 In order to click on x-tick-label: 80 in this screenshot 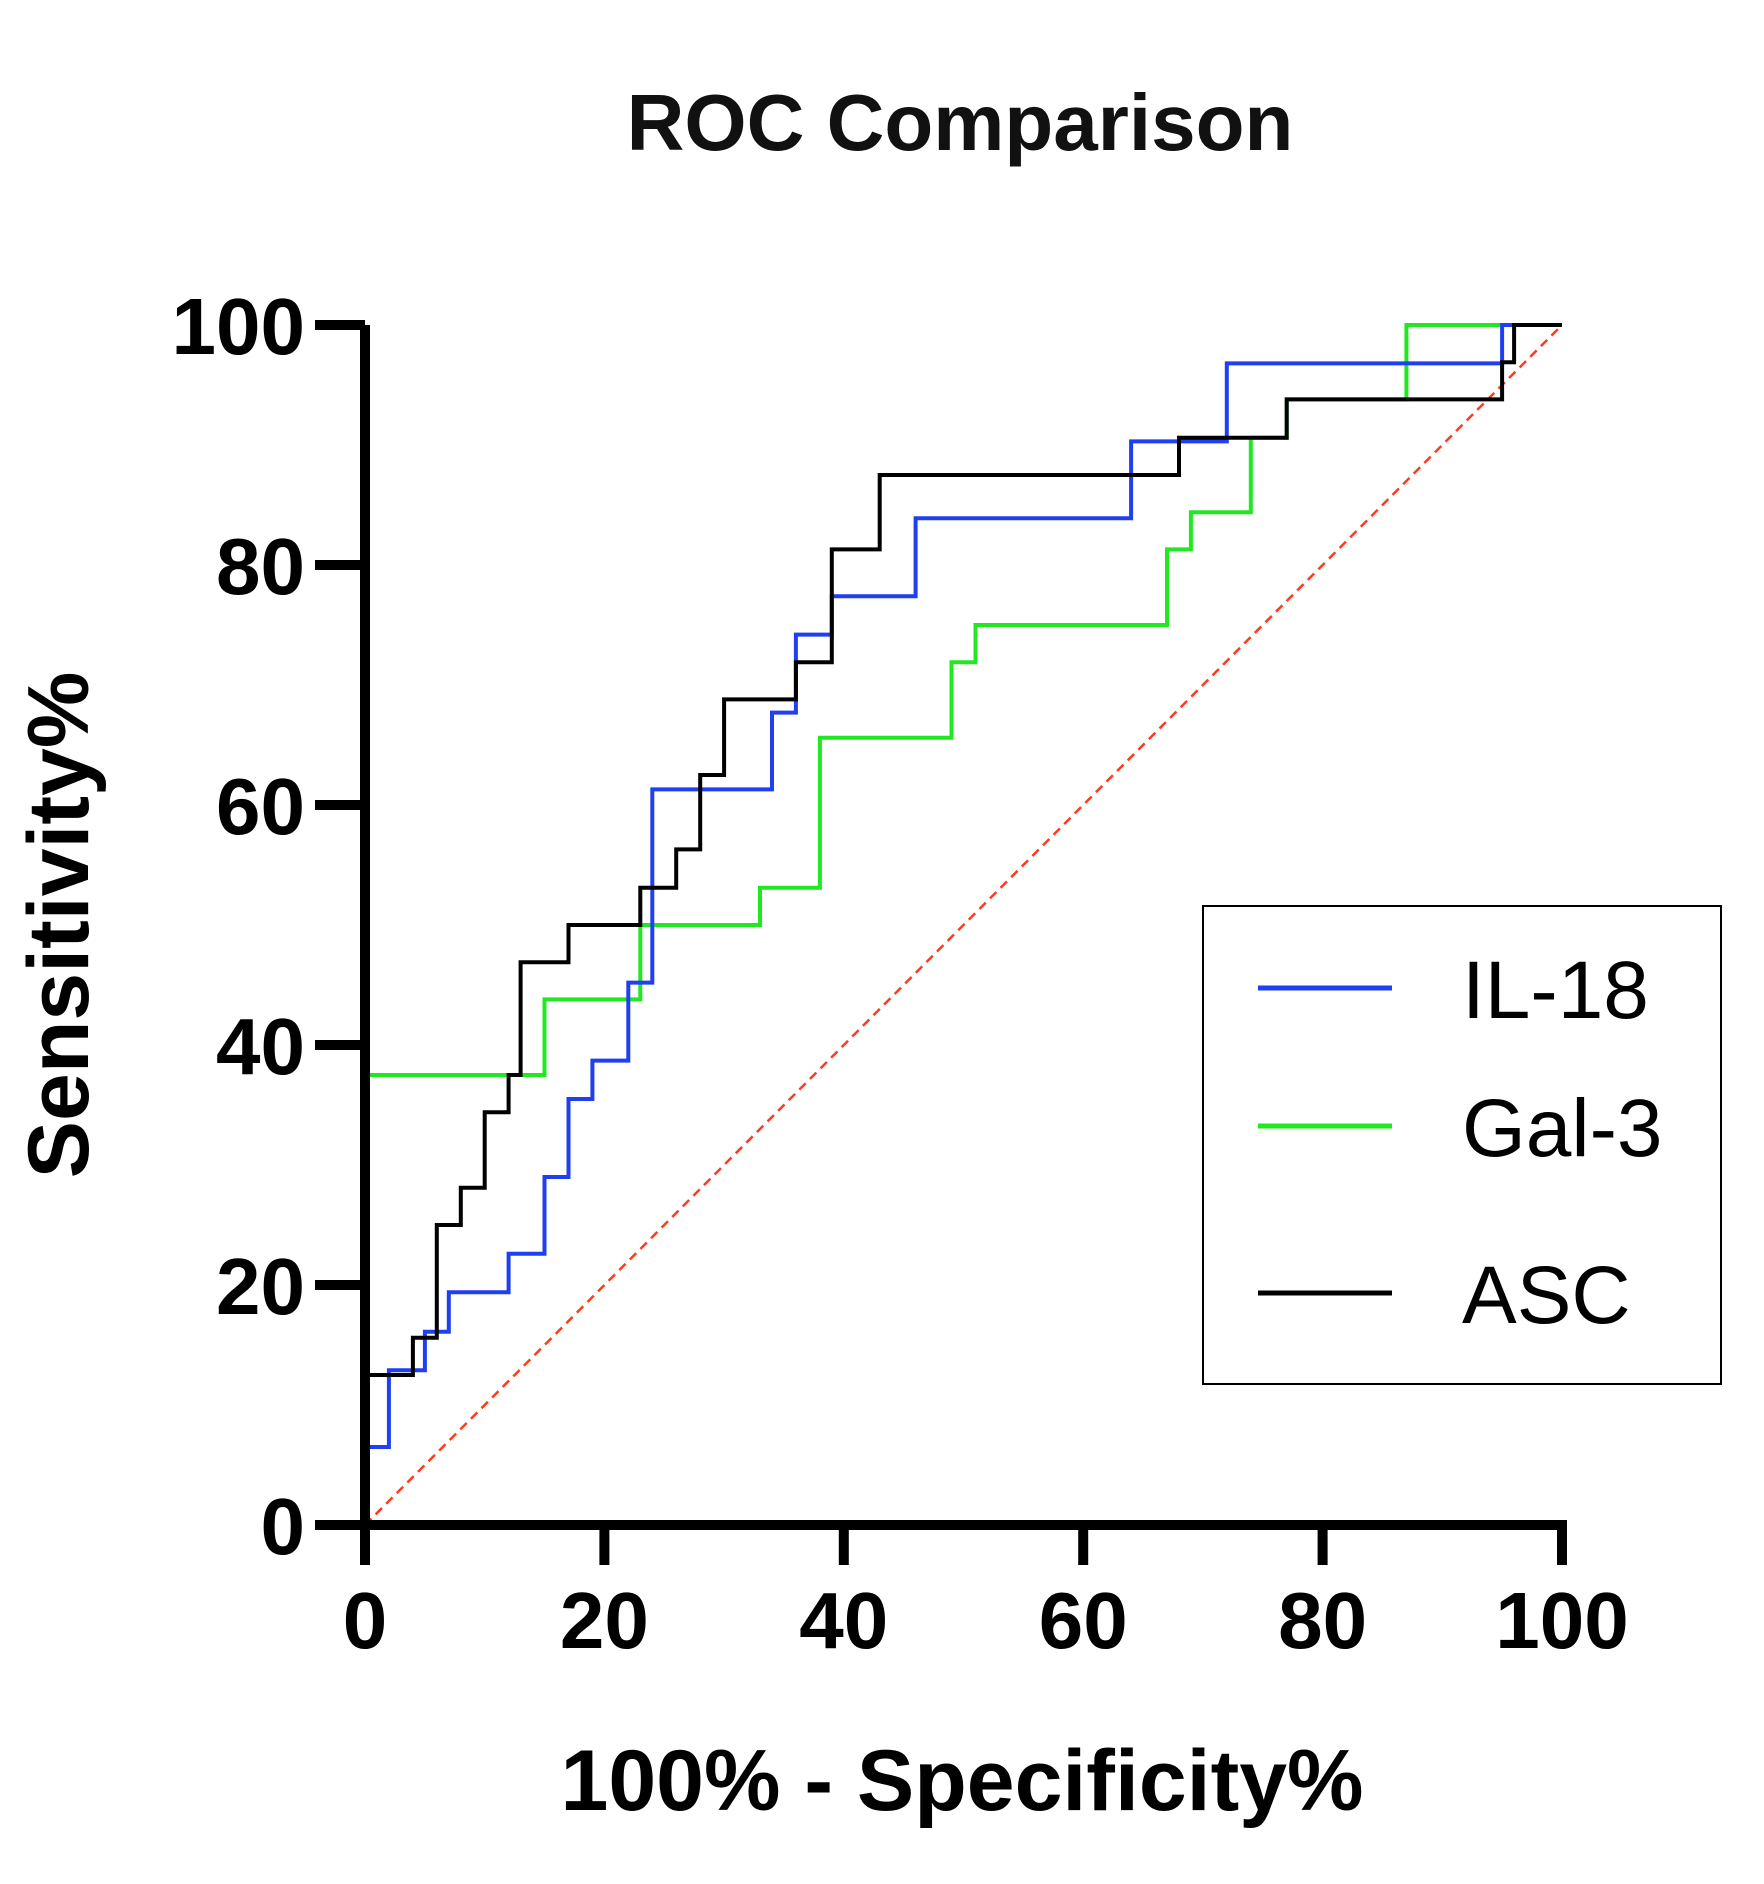, I will do `click(1322, 1620)`.